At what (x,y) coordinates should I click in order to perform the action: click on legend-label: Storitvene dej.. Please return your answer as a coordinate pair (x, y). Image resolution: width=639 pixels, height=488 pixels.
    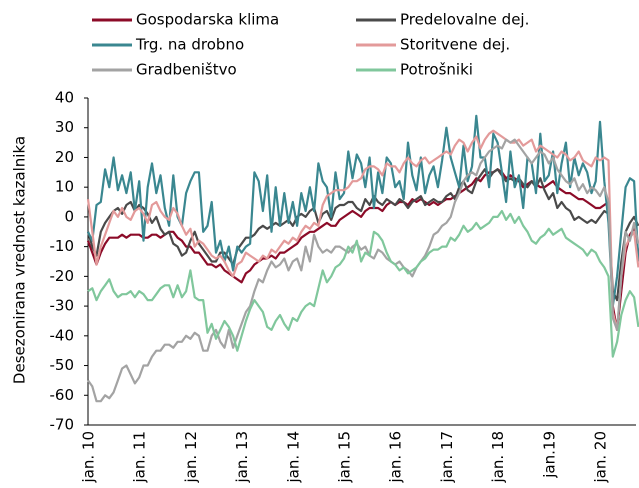
    Looking at the image, I should click on (455, 45).